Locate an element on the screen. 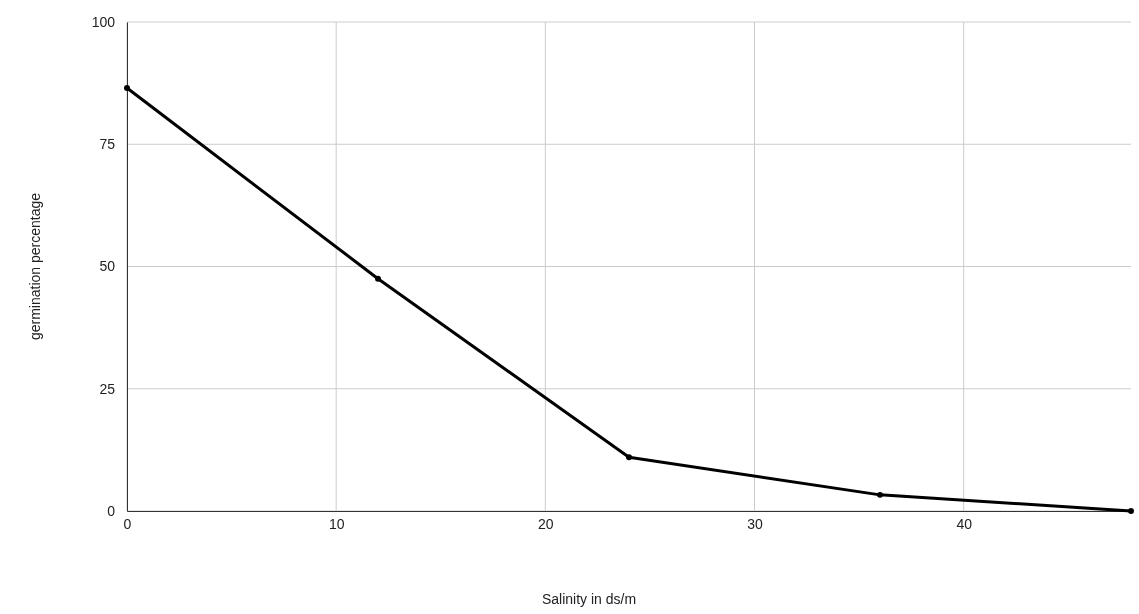 This screenshot has width=1139, height=614. x-tick-label: 30 is located at coordinates (755, 523).